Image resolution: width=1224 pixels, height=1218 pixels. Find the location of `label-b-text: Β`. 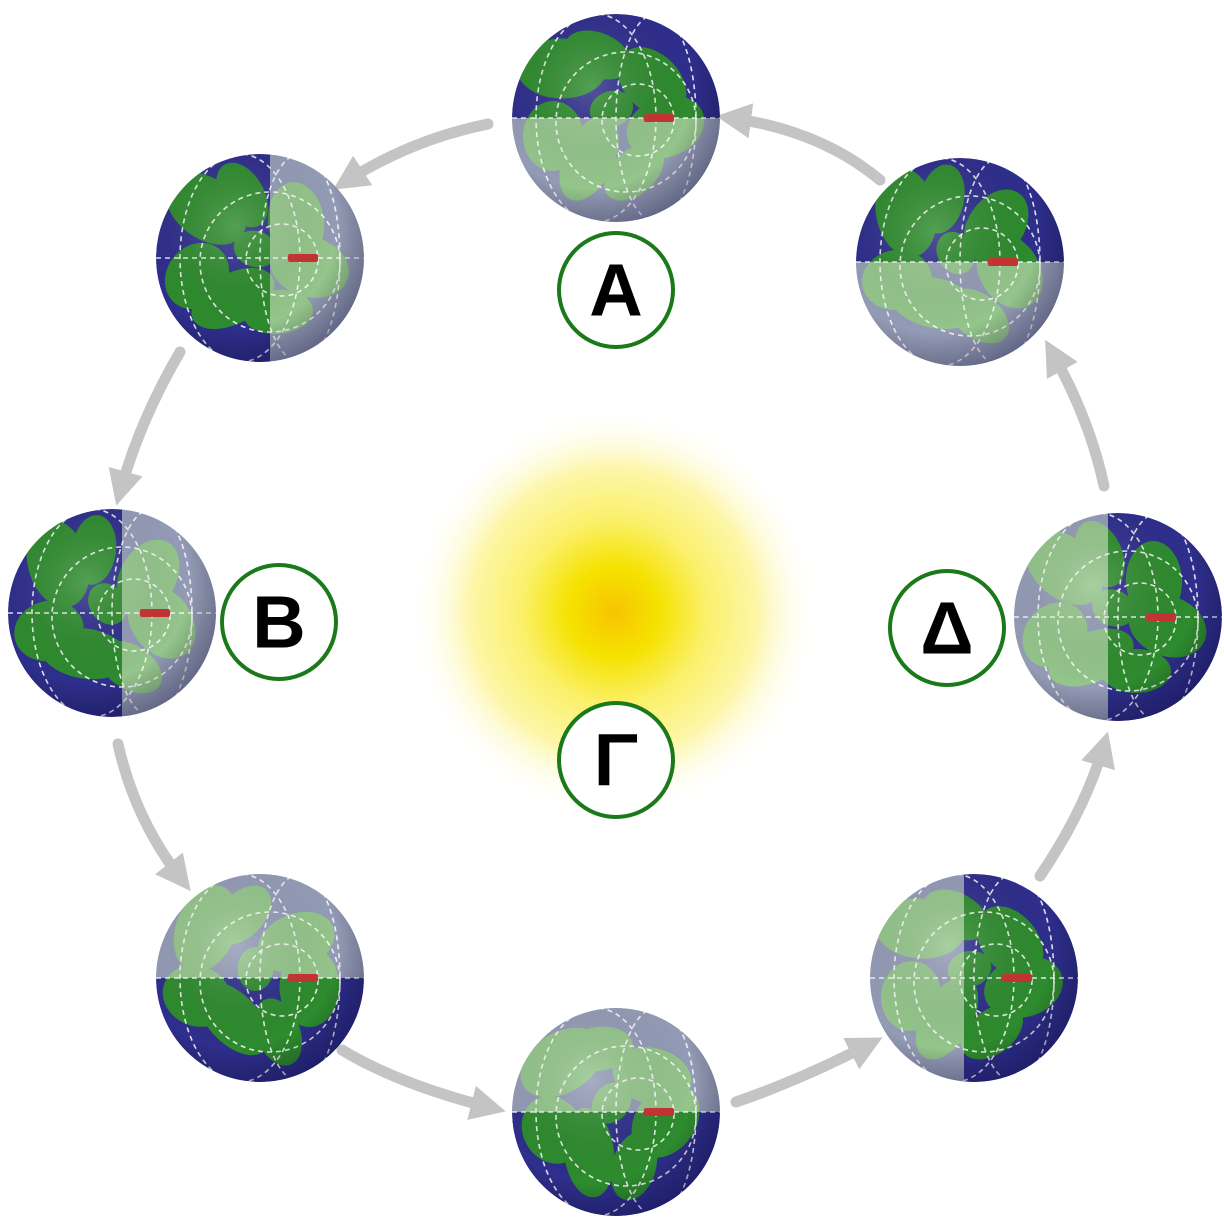

label-b-text: Β is located at coordinates (278, 622).